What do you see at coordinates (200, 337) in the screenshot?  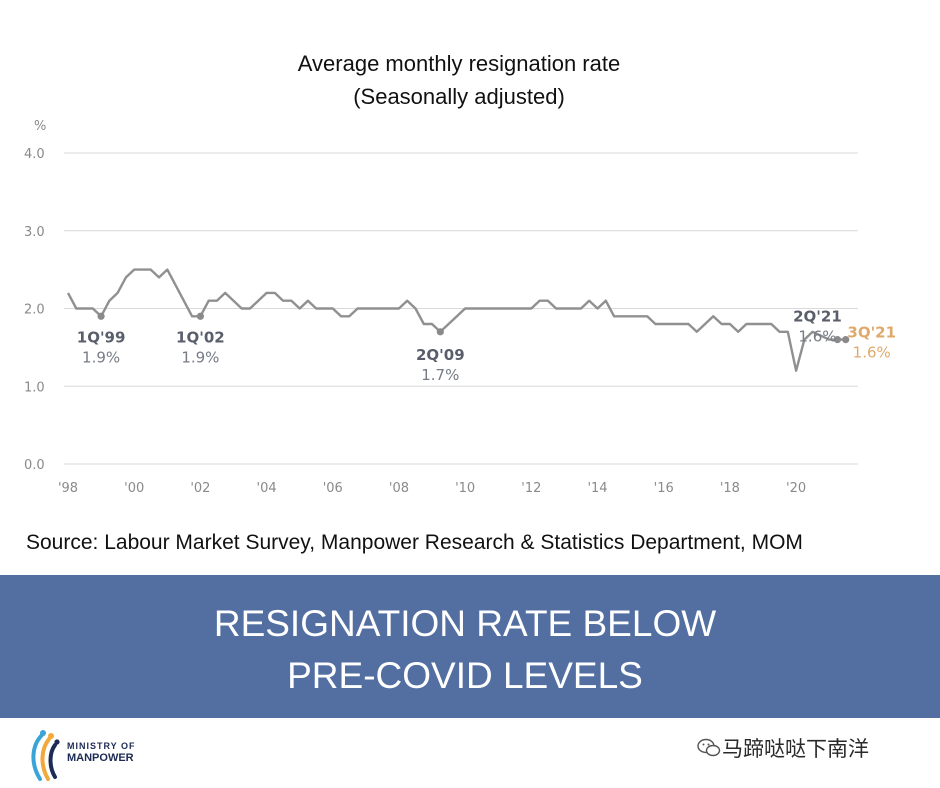 I see `annotation-label: 1Q'02` at bounding box center [200, 337].